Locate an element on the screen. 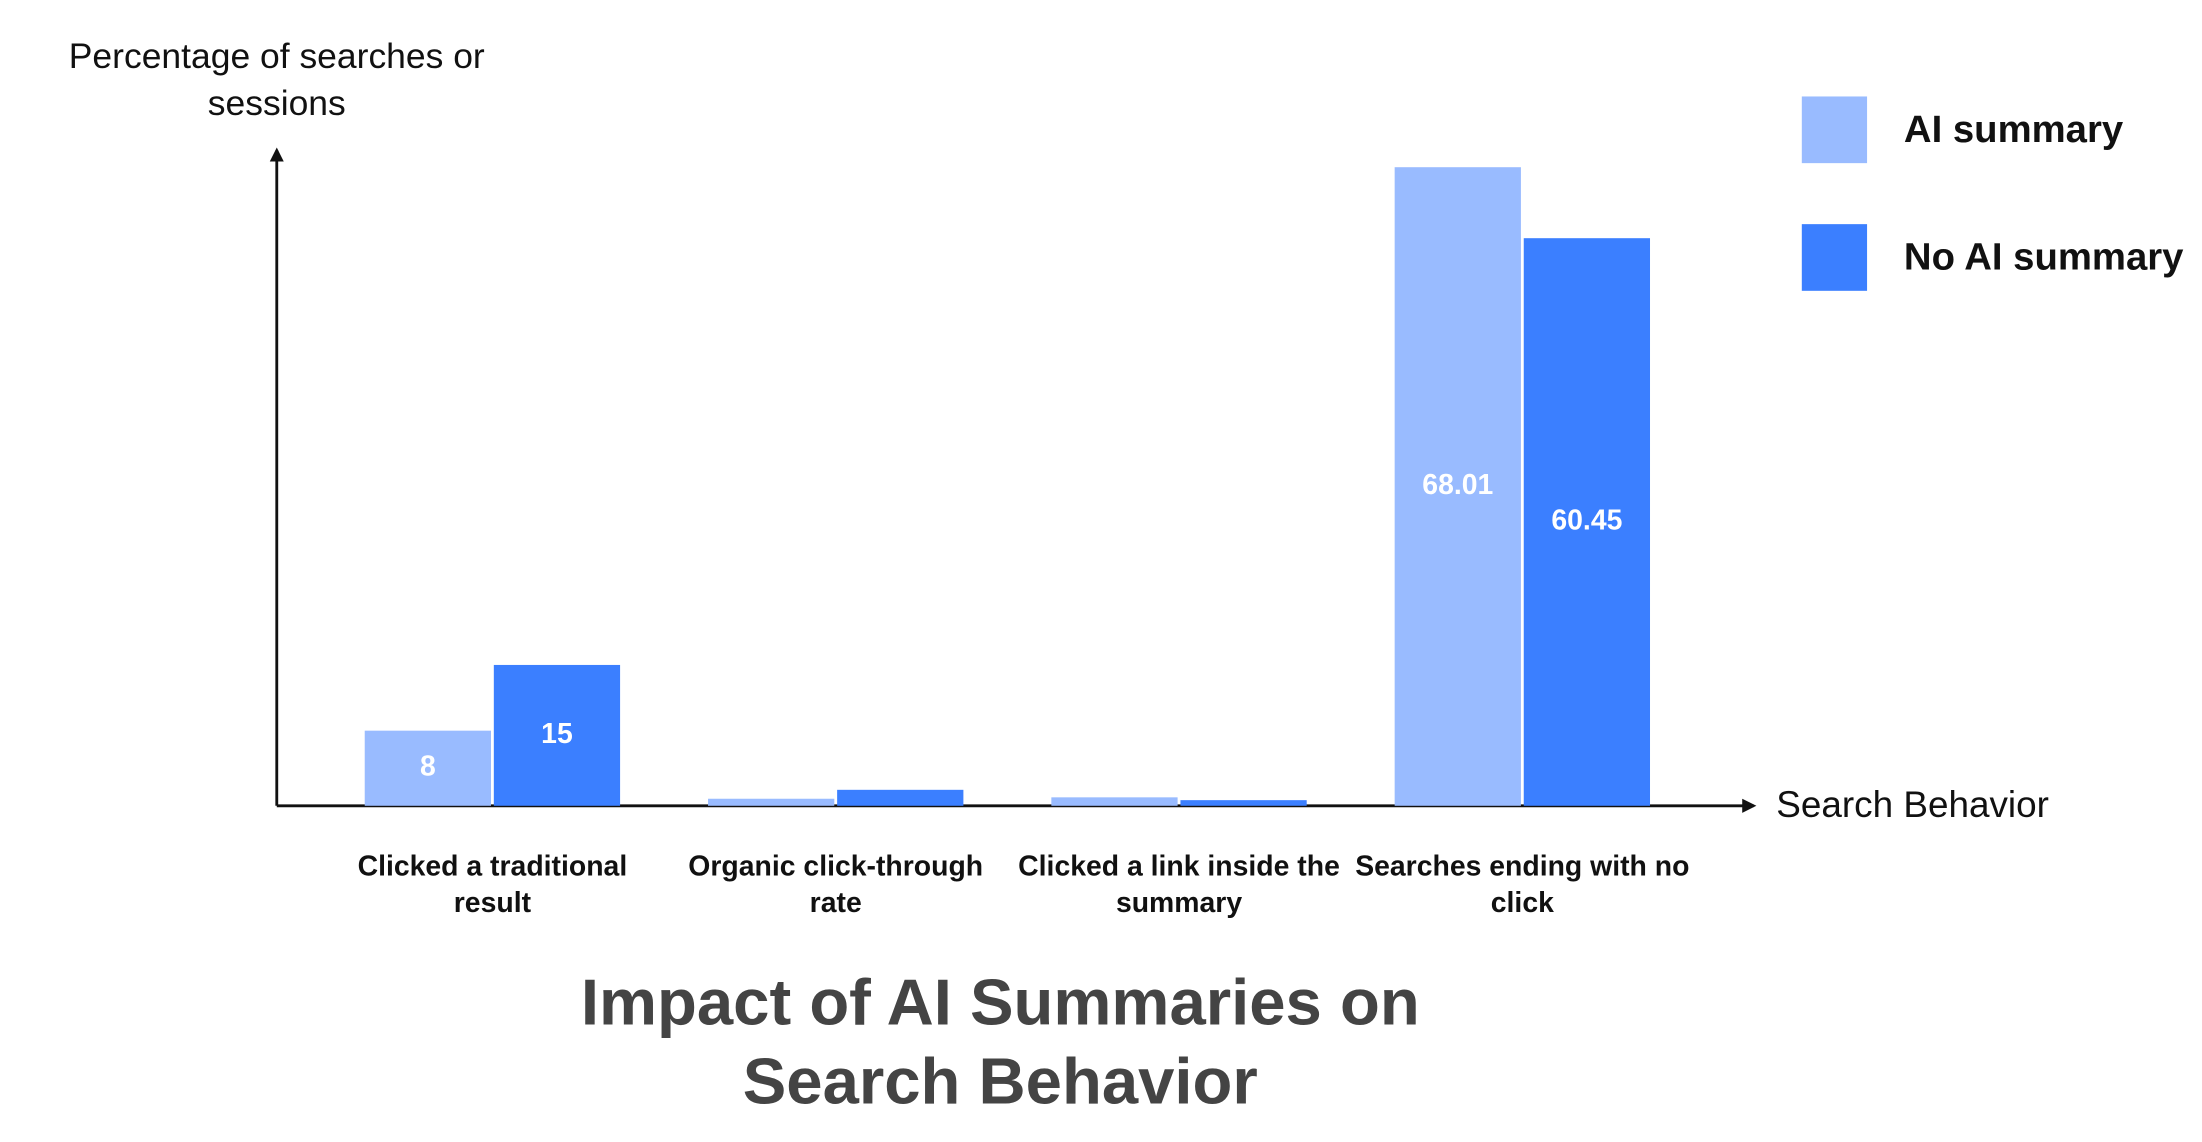  x-tick-label-box: Clicked a link inside the summary is located at coordinates (1179, 885).